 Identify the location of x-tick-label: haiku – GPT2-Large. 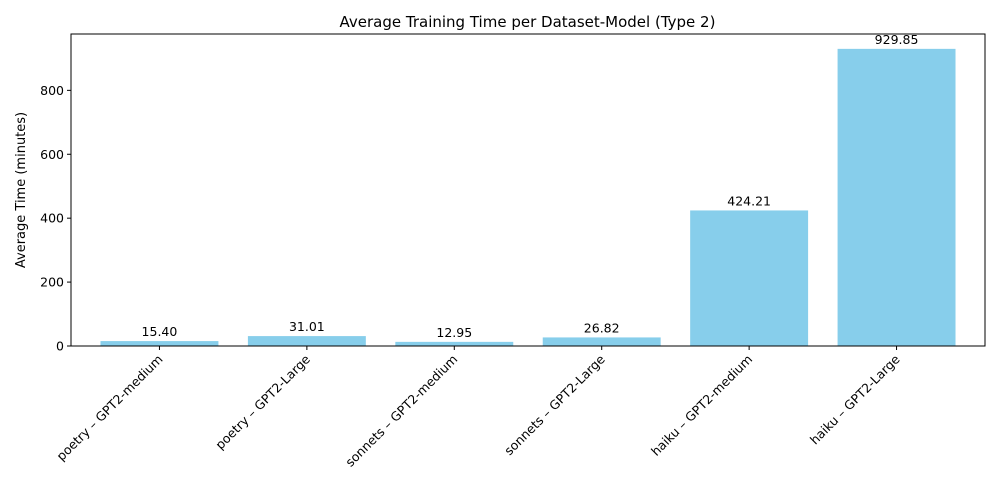
(855, 399).